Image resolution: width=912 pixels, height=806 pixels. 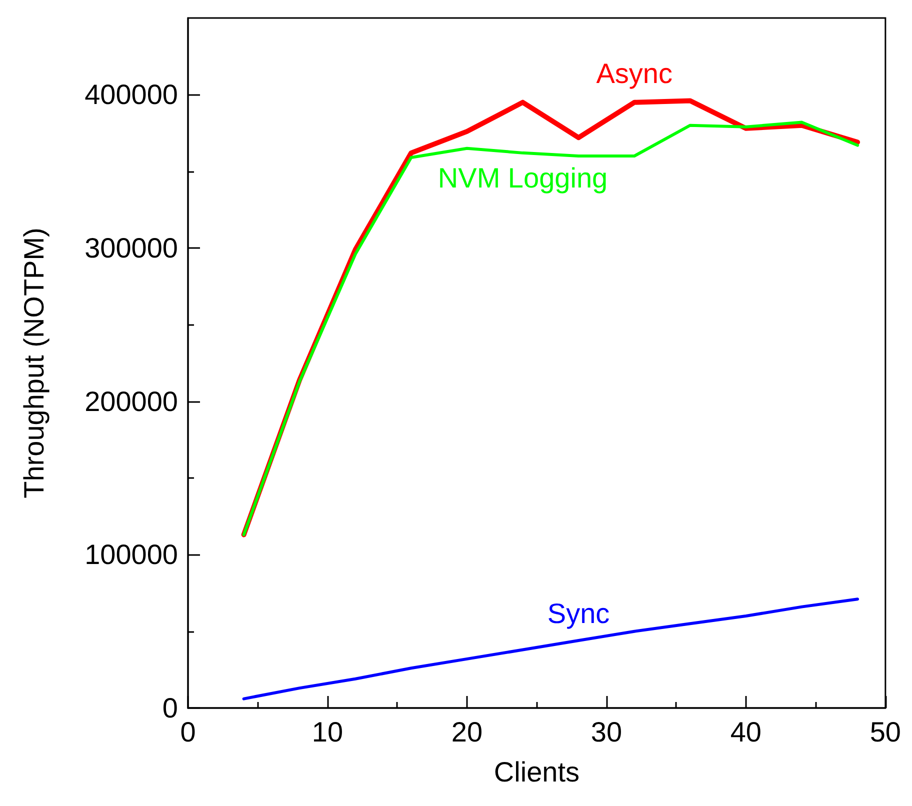 I want to click on x-tick-label: 30, so click(x=606, y=732).